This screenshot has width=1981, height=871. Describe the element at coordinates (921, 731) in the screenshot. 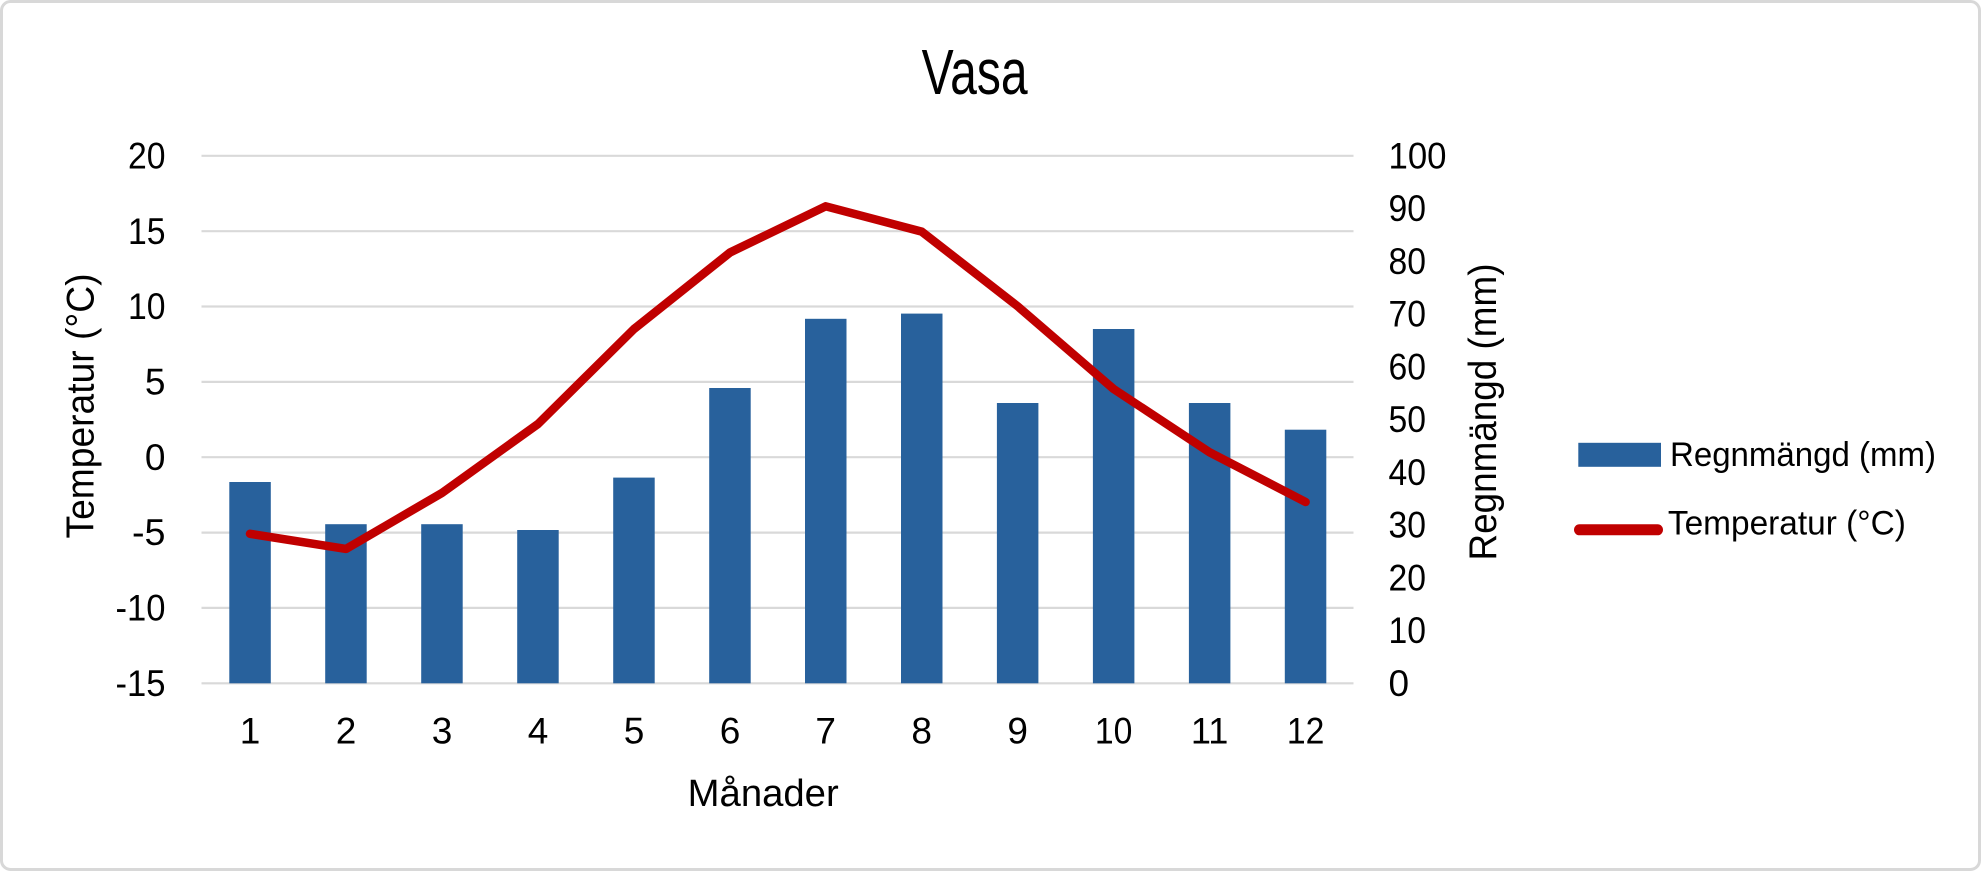

I see `svg-text: 8` at that location.